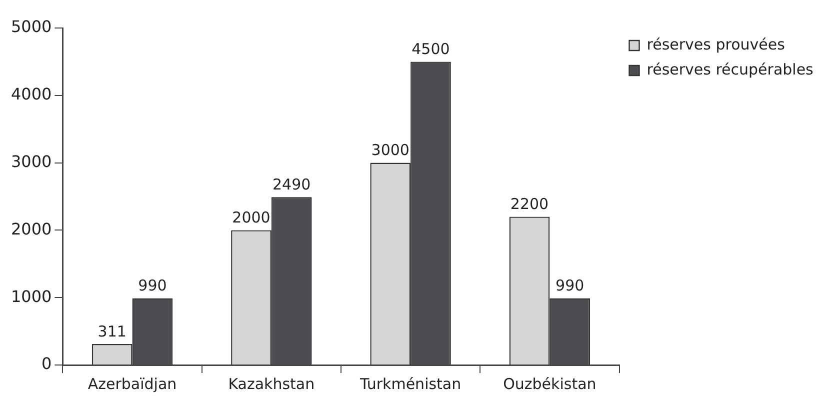 This screenshot has width=839, height=405. What do you see at coordinates (47, 364) in the screenshot?
I see `y-tick-label: 0` at bounding box center [47, 364].